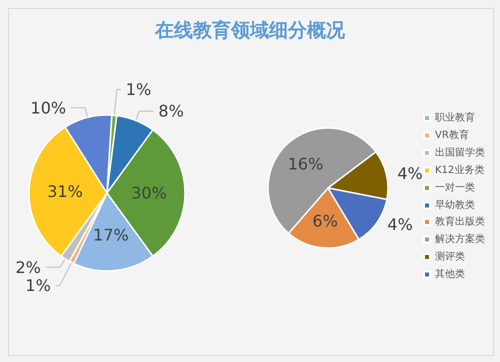 This screenshot has height=362, width=500. What do you see at coordinates (455, 205) in the screenshot?
I see `legend-label: 早幼教类` at bounding box center [455, 205].